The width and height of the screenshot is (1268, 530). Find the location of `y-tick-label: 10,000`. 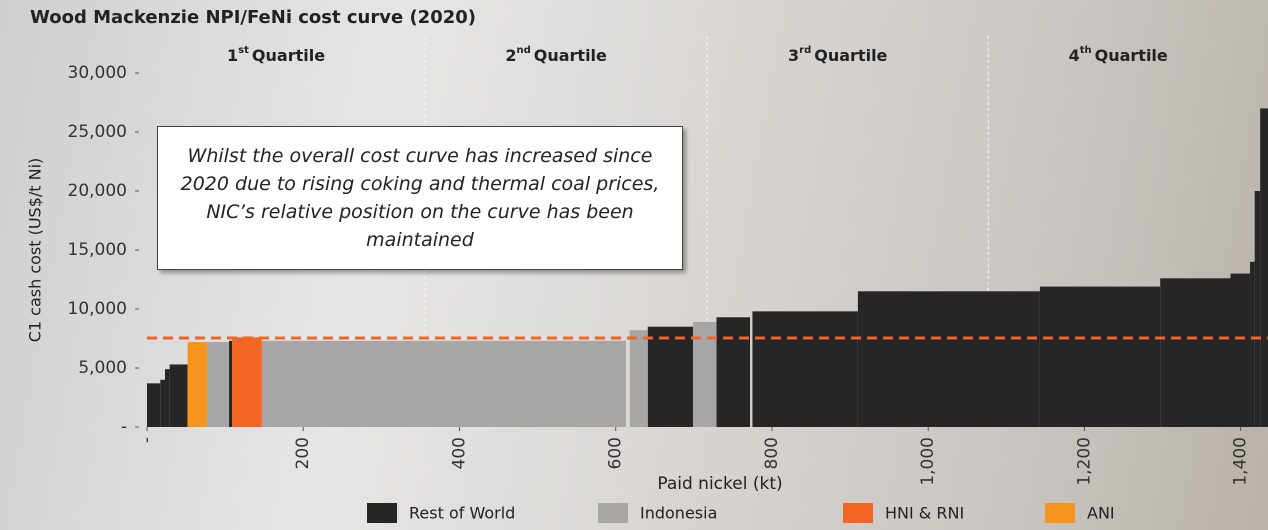

y-tick-label: 10,000 is located at coordinates (97, 309).